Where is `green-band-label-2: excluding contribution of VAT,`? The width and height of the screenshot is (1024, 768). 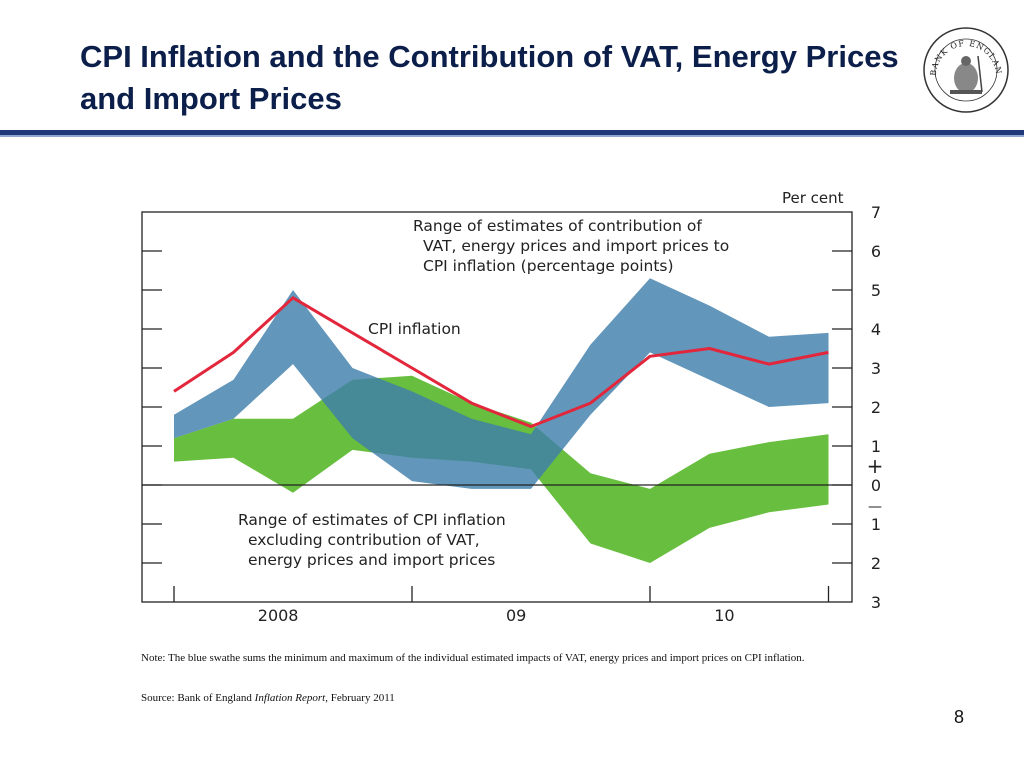
green-band-label-2: excluding contribution of VAT, is located at coordinates (364, 540).